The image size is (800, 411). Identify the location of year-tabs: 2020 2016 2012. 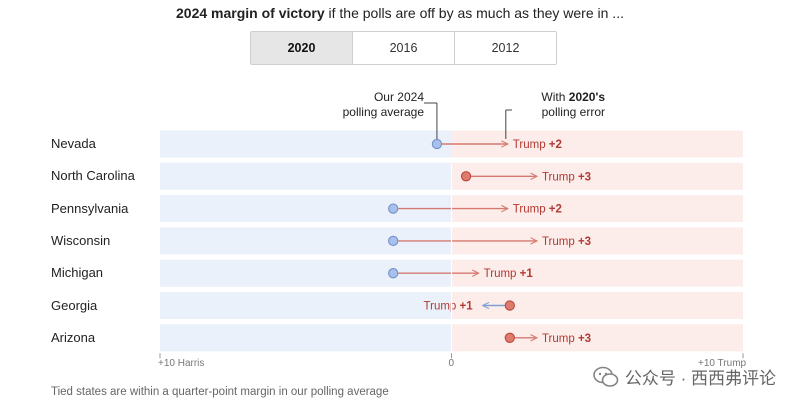
(403, 48).